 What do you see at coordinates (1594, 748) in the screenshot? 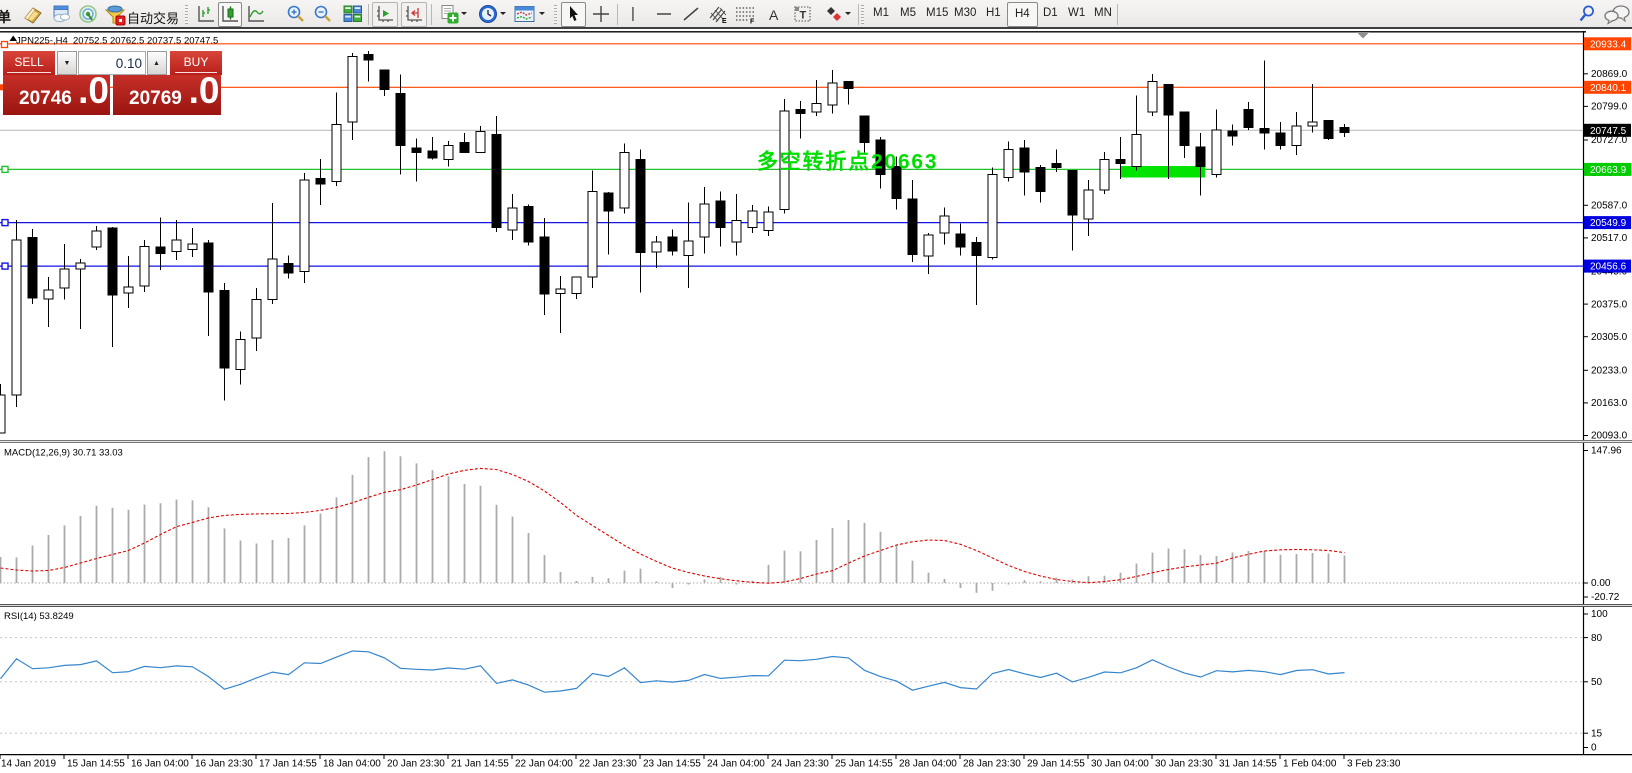
I see `svg-text: 0` at bounding box center [1594, 748].